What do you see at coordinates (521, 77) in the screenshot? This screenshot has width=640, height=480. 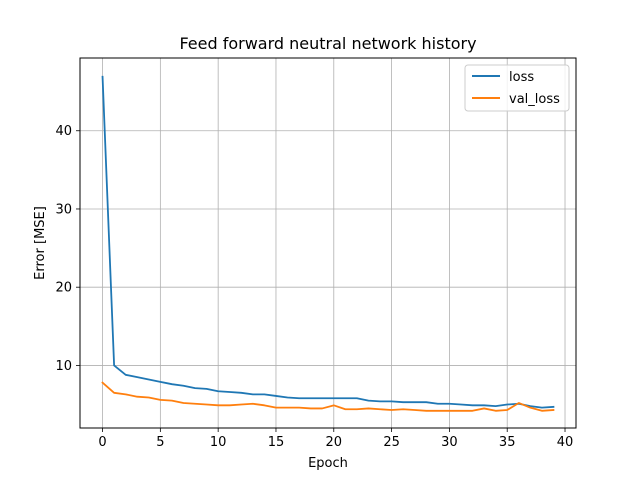 I see `legend-label-loss: loss` at bounding box center [521, 77].